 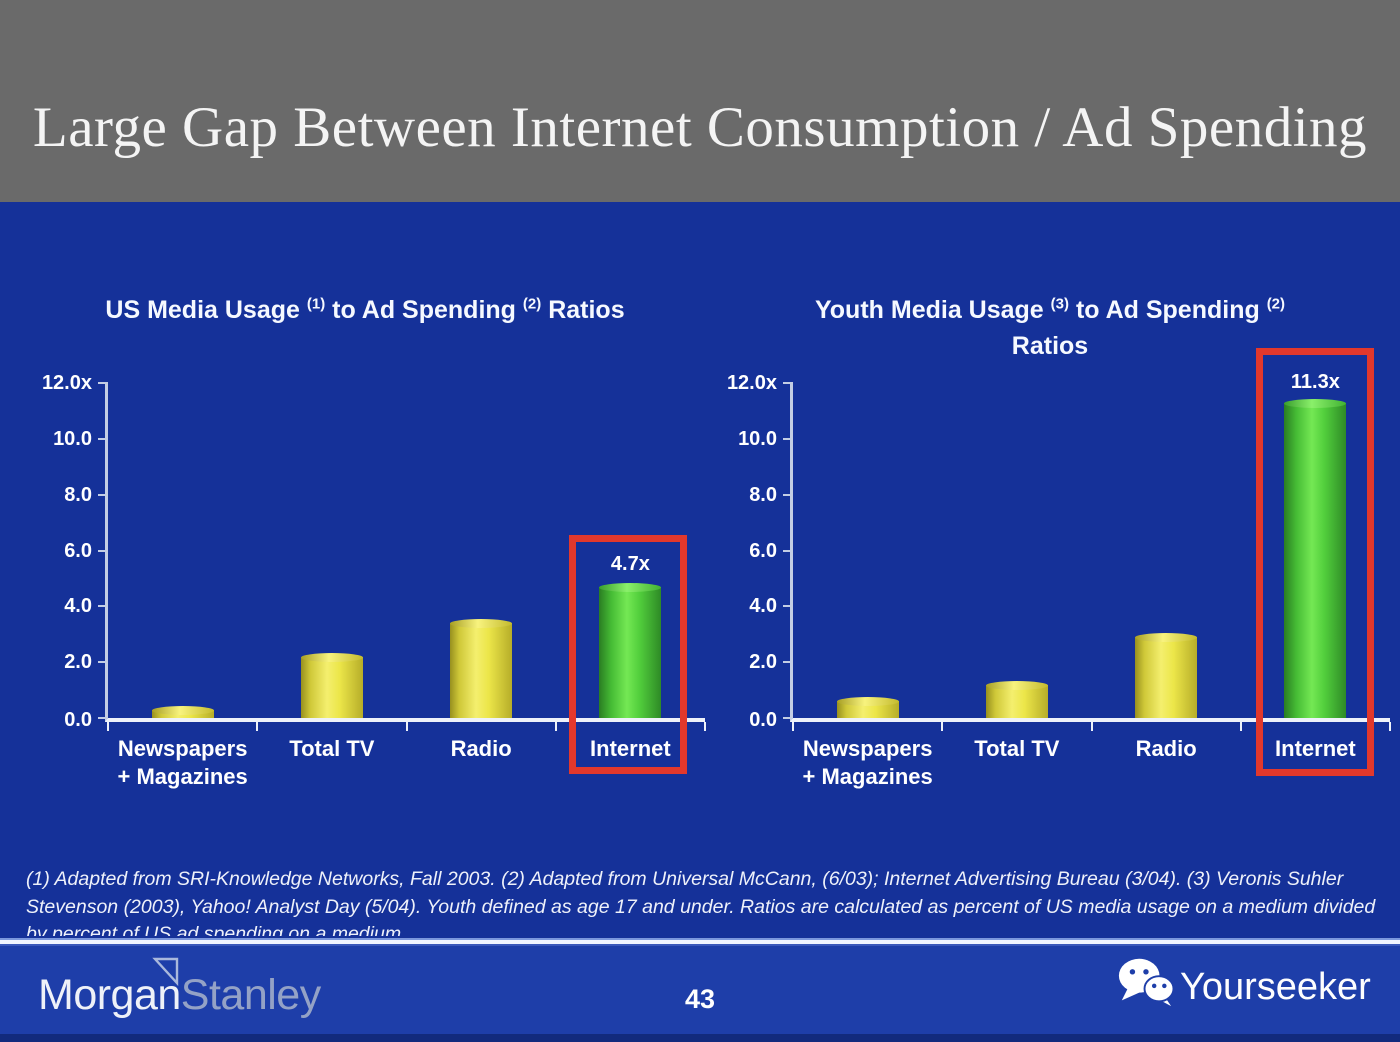 What do you see at coordinates (109, 995) in the screenshot?
I see `logo-text-morgan: Morgan` at bounding box center [109, 995].